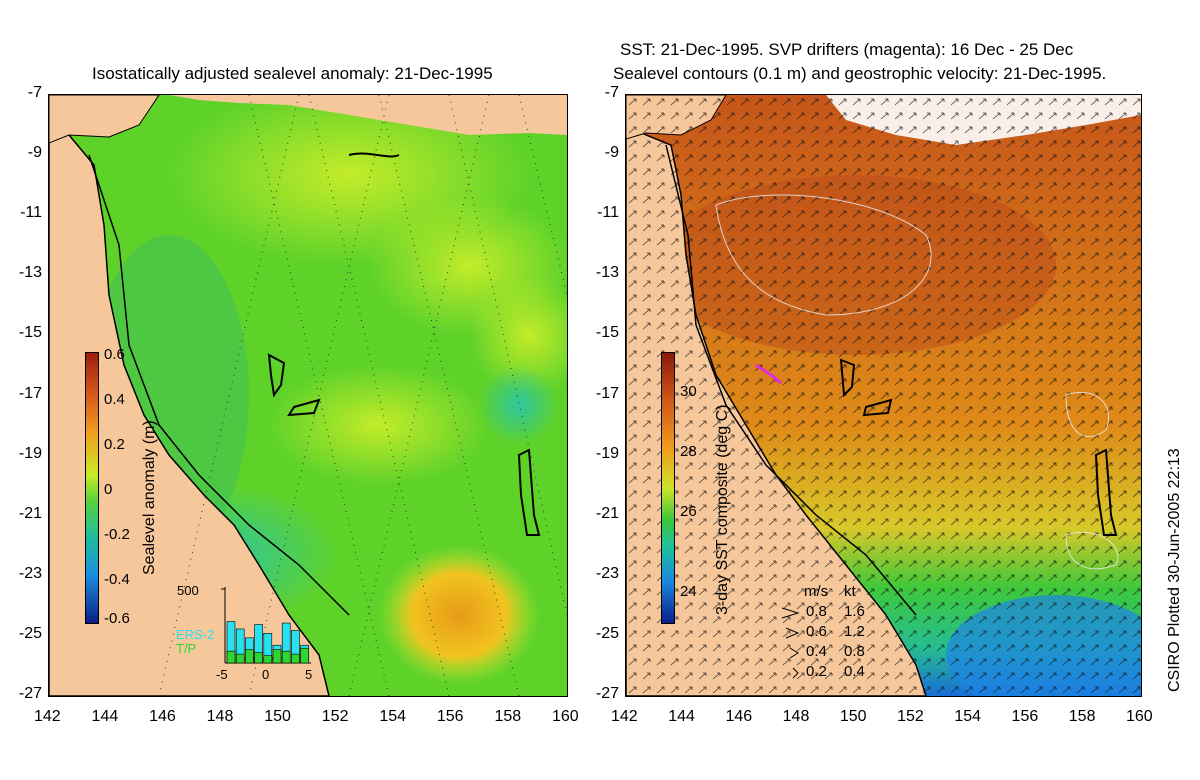 Image resolution: width=1200 pixels, height=780 pixels. Describe the element at coordinates (688, 511) in the screenshot. I see `sst-colorbar-tick: 26` at that location.